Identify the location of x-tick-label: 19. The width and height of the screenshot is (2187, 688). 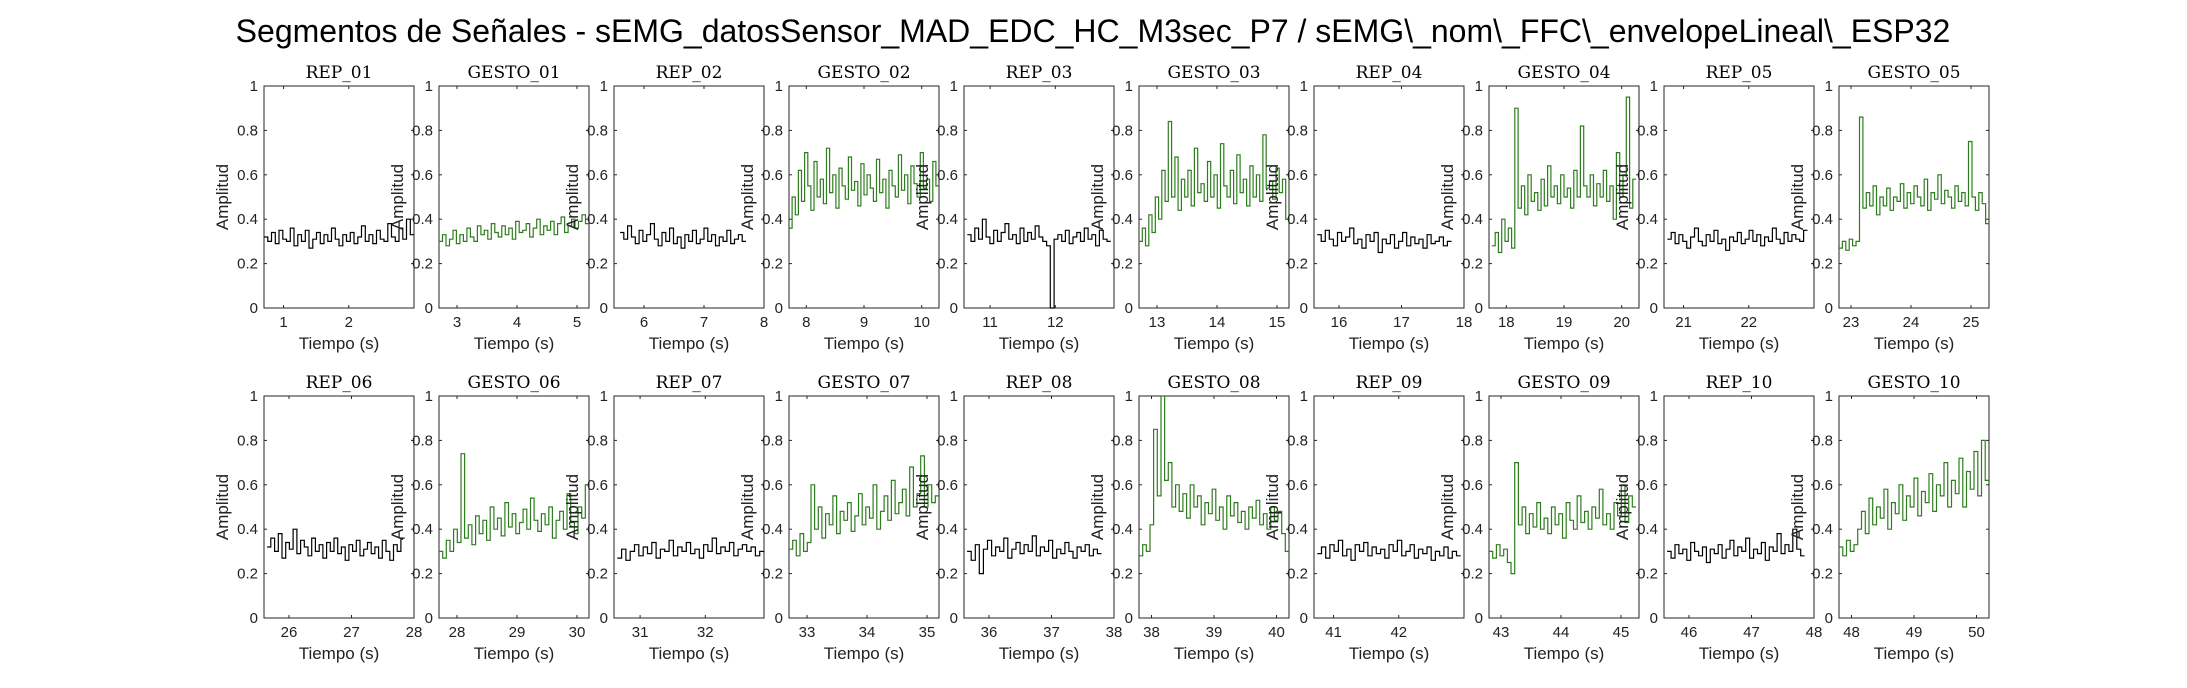
(1564, 322).